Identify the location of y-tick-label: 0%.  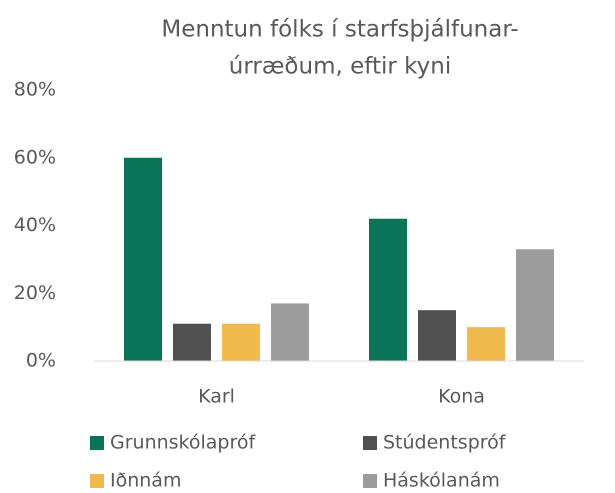
(41, 361).